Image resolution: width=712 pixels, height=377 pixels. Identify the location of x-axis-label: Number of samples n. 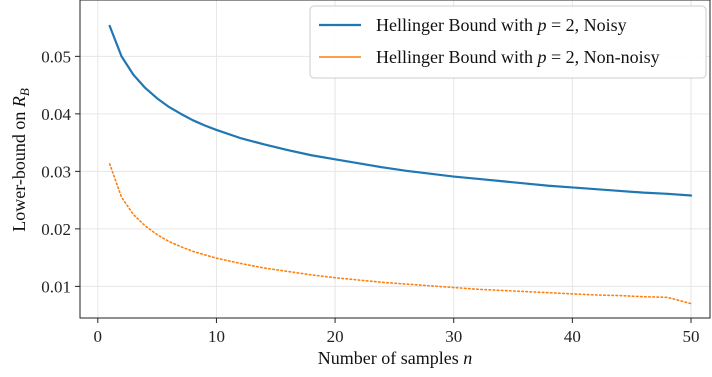
(395, 358).